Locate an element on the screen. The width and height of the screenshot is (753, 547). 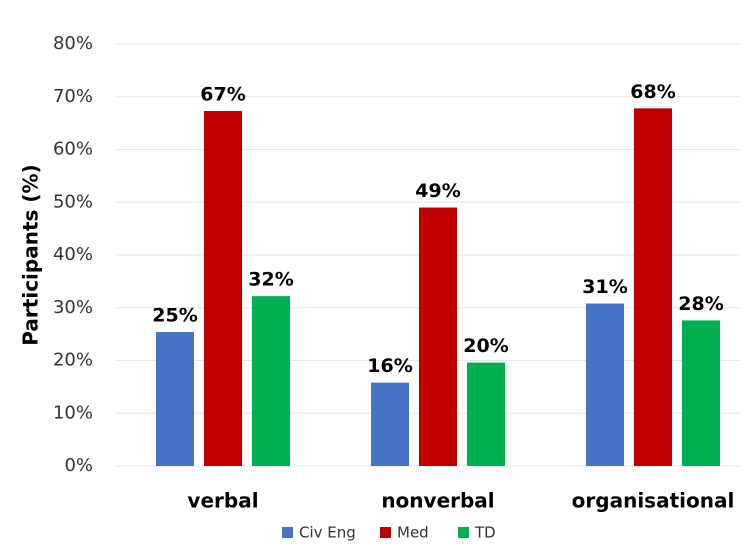
legend-label: Civ Eng is located at coordinates (327, 533).